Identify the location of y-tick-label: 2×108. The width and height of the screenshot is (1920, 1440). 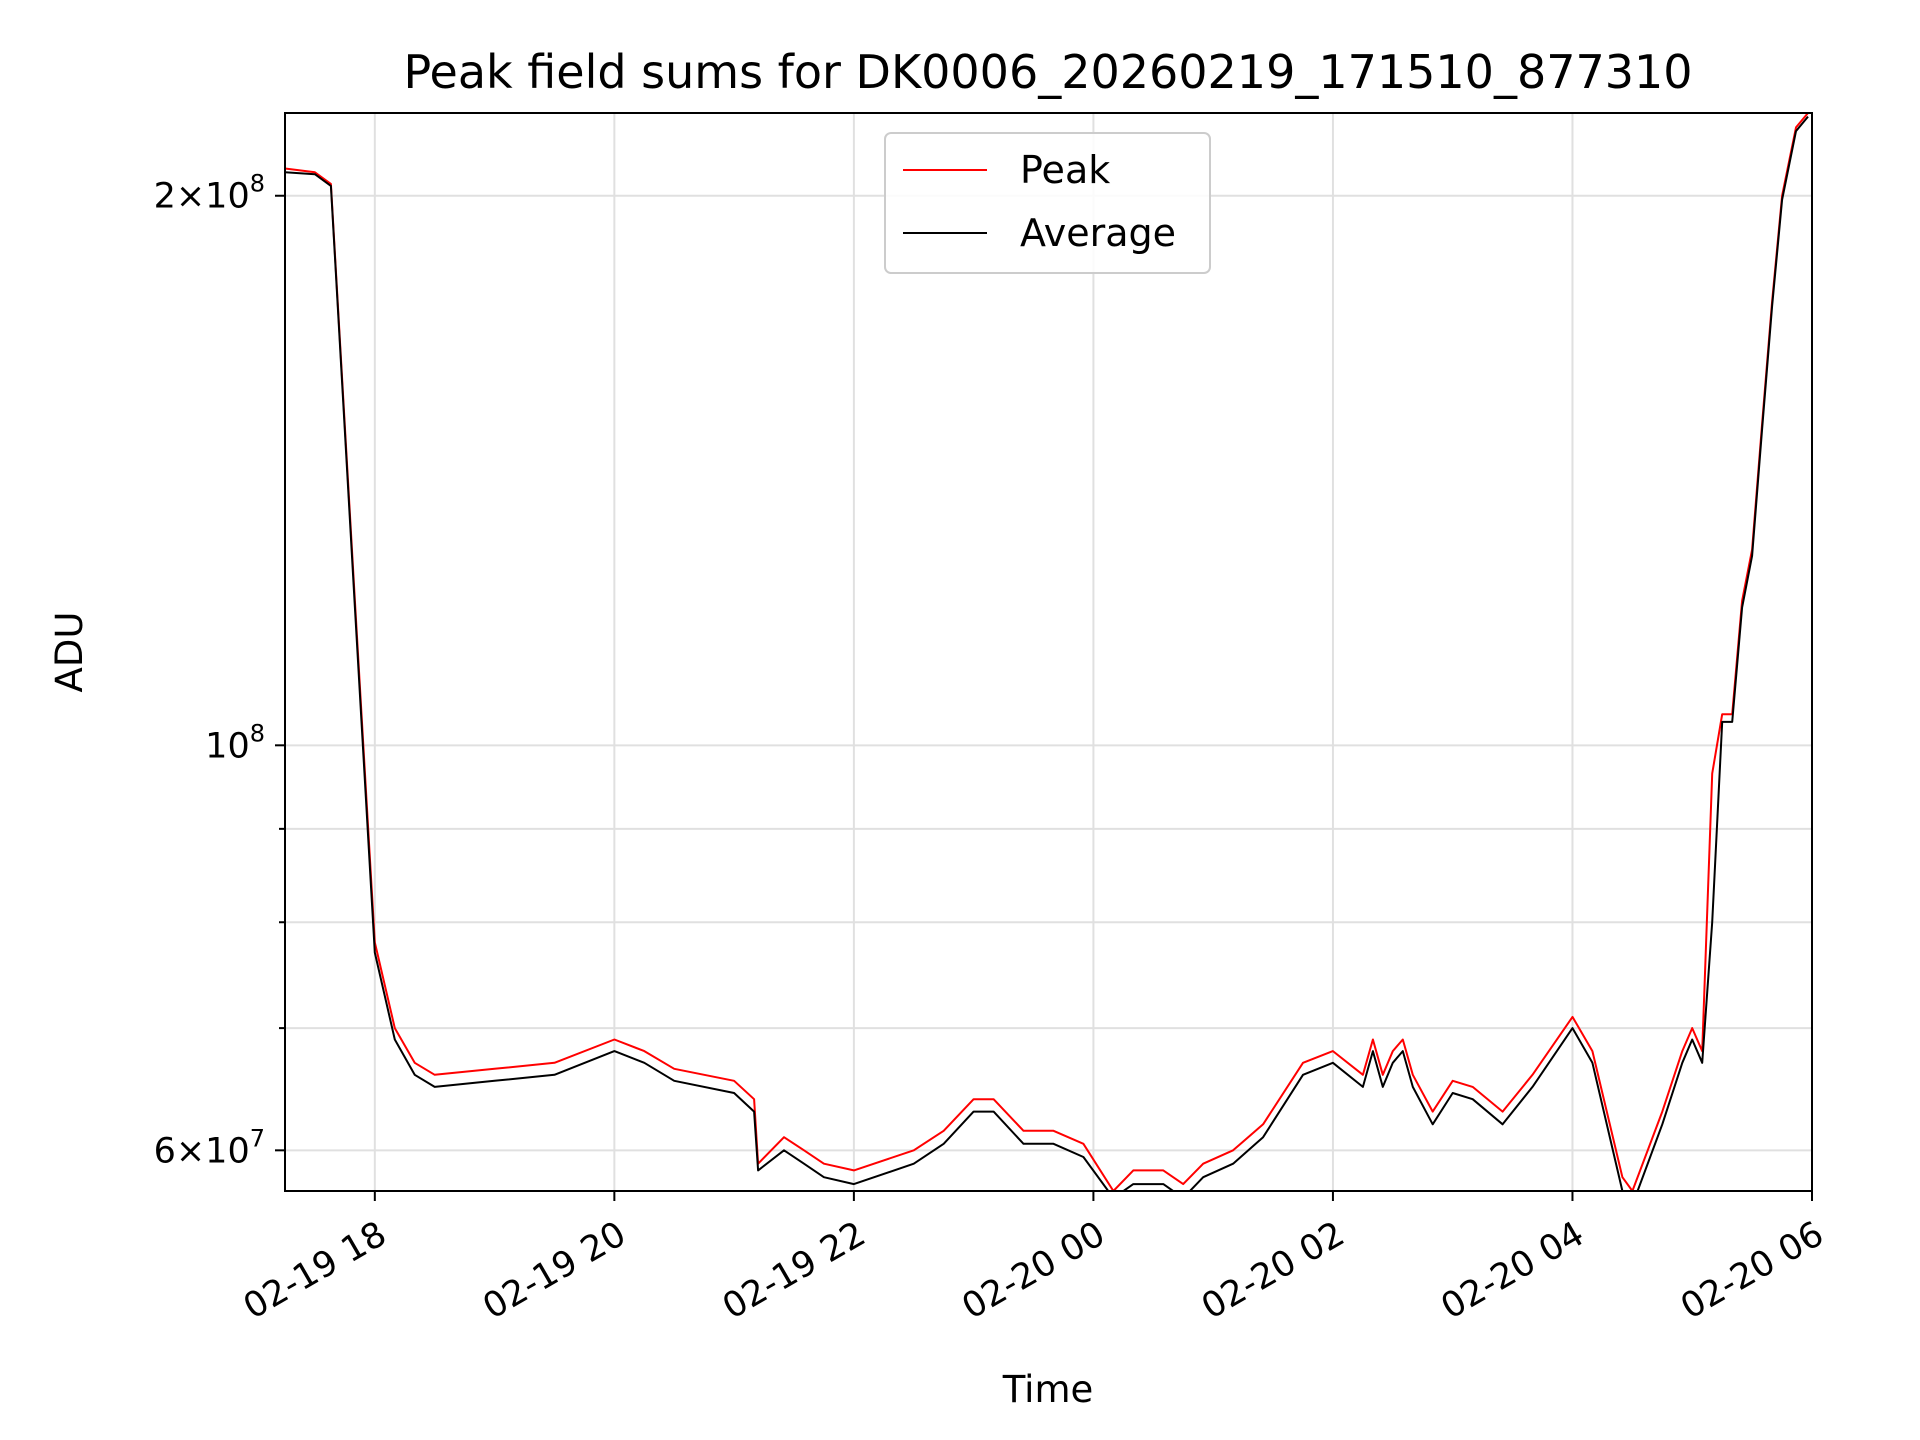
(209, 193).